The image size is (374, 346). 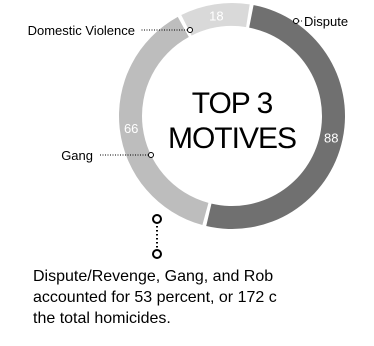 What do you see at coordinates (157, 236) in the screenshot?
I see `caption-pointer` at bounding box center [157, 236].